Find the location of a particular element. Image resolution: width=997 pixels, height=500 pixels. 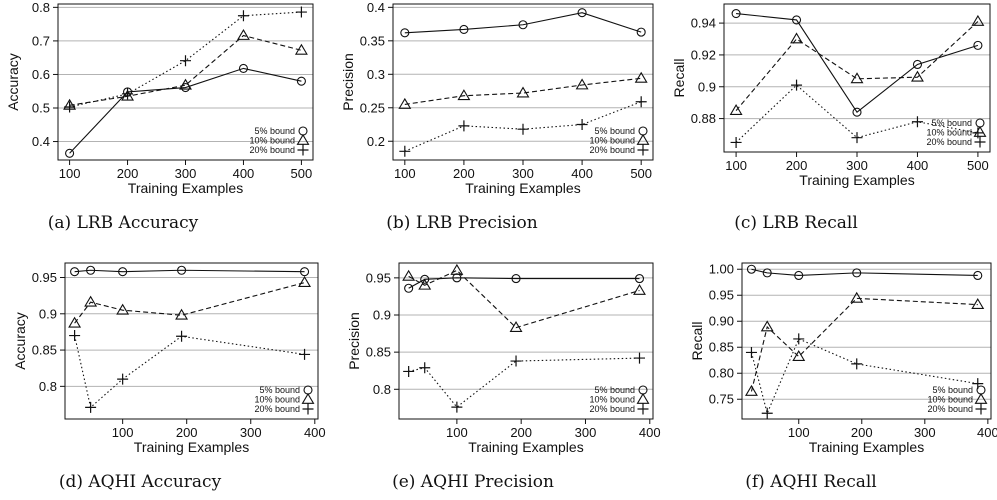

legend-label-e-2: 20% bound is located at coordinates (612, 409).